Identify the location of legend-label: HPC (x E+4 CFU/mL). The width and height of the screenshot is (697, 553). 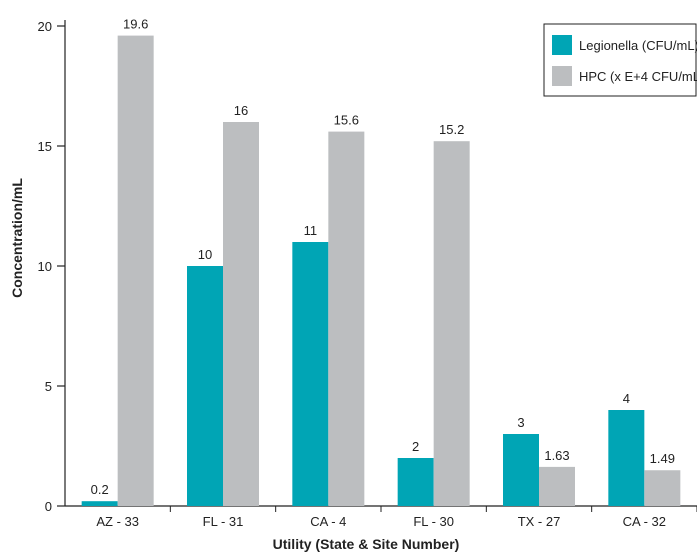
(638, 76).